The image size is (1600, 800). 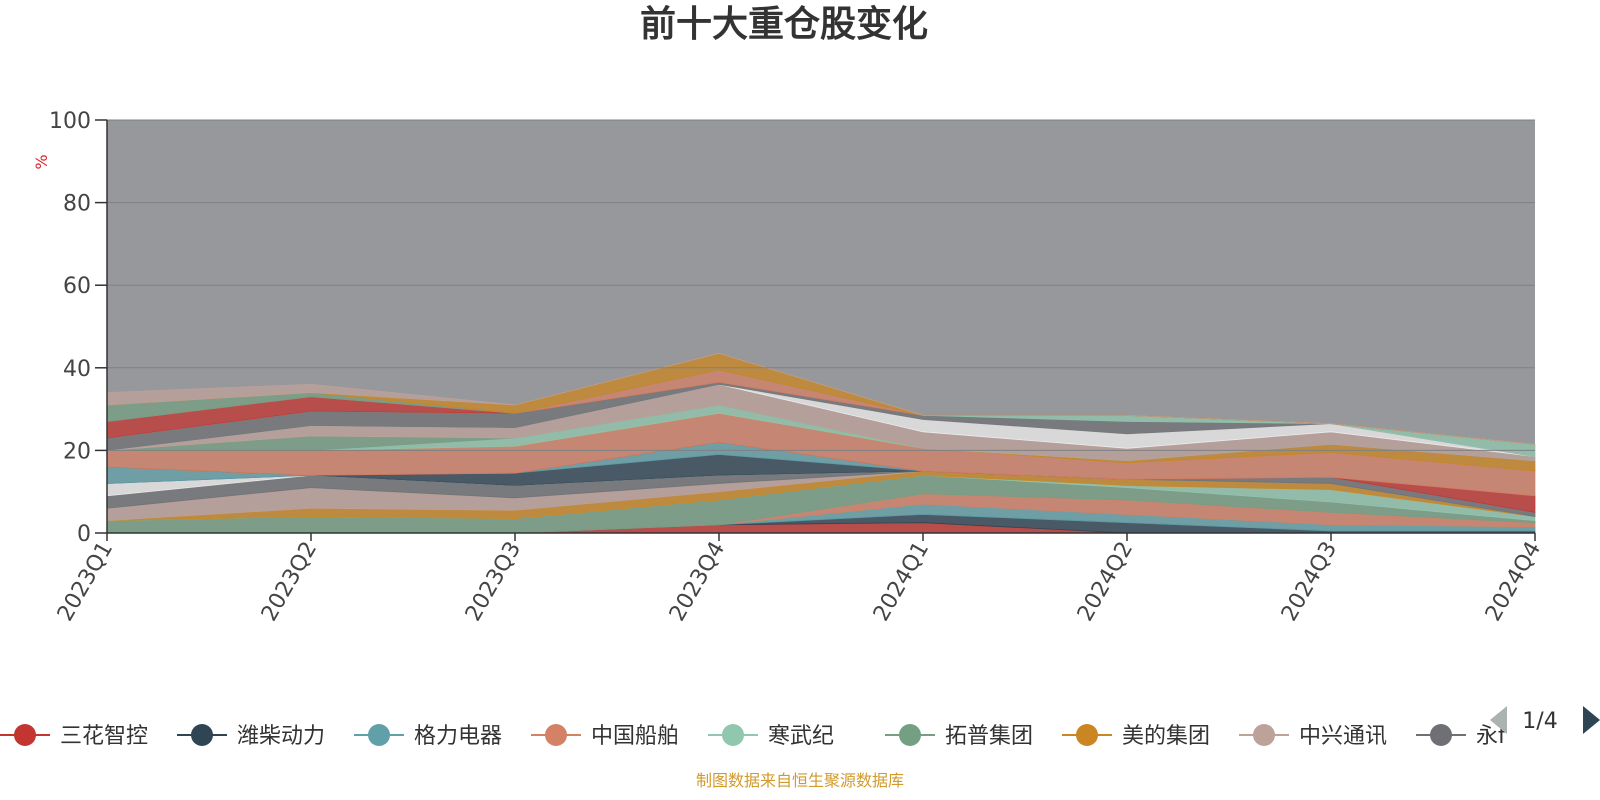 I want to click on x-tick-label: 2024Q1, so click(x=901, y=582).